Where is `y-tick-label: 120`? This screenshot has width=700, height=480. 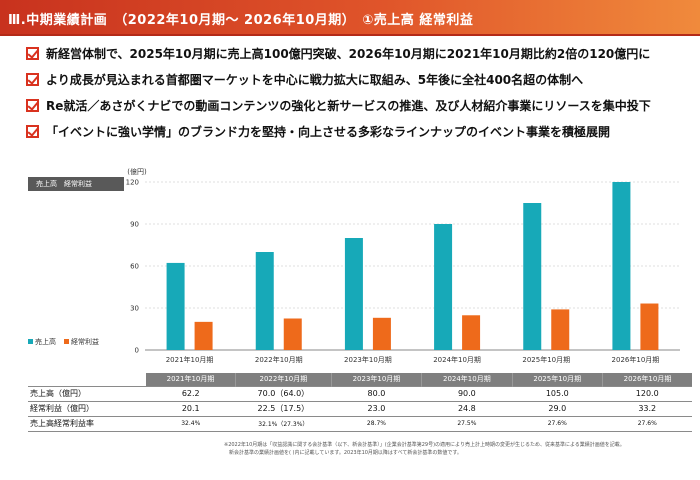
y-tick-label: 120 is located at coordinates (132, 183).